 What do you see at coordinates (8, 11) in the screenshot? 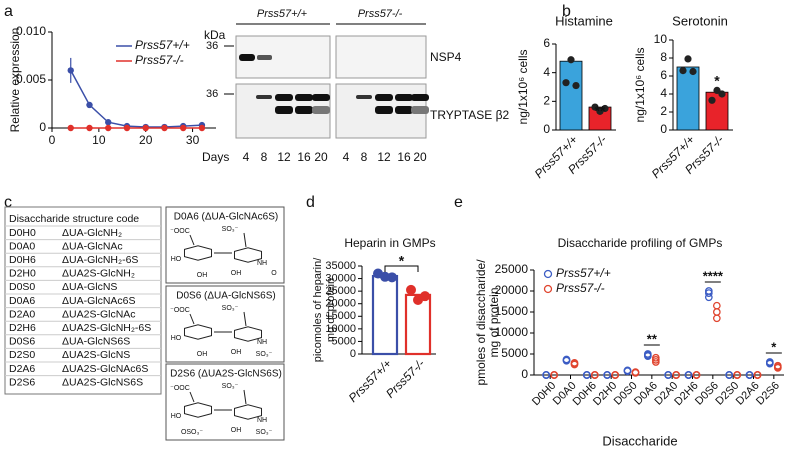
I see `panel-letter: a` at bounding box center [8, 11].